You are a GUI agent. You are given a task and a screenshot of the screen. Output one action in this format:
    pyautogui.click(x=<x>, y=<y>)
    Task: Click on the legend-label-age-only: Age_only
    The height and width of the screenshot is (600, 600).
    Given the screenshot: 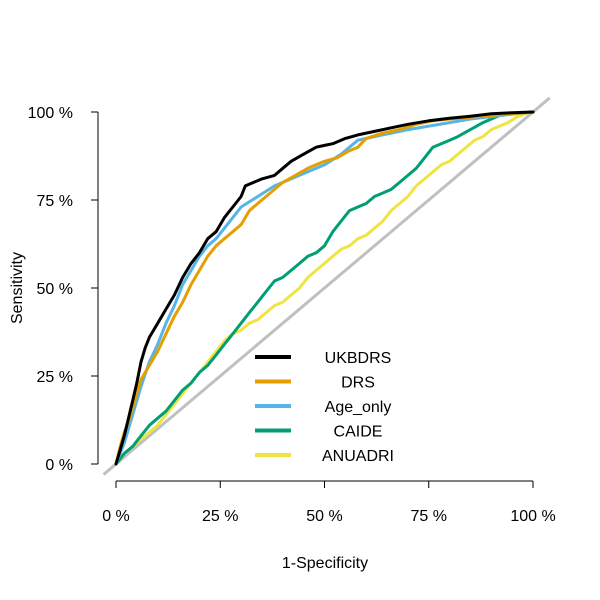 What is the action you would take?
    pyautogui.click(x=358, y=407)
    